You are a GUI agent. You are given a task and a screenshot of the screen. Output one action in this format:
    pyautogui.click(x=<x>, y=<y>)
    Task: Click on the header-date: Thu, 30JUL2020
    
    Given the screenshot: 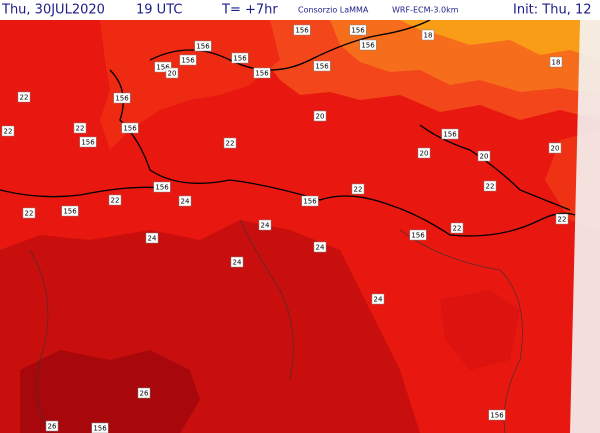 What is the action you would take?
    pyautogui.click(x=53, y=10)
    